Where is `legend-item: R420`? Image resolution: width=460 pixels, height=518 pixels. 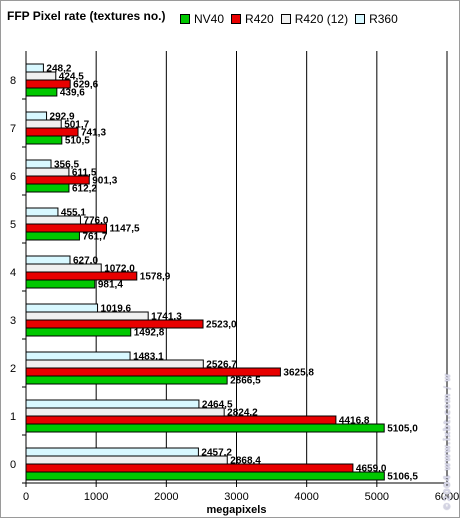 legend-item: R420 is located at coordinates (252, 19).